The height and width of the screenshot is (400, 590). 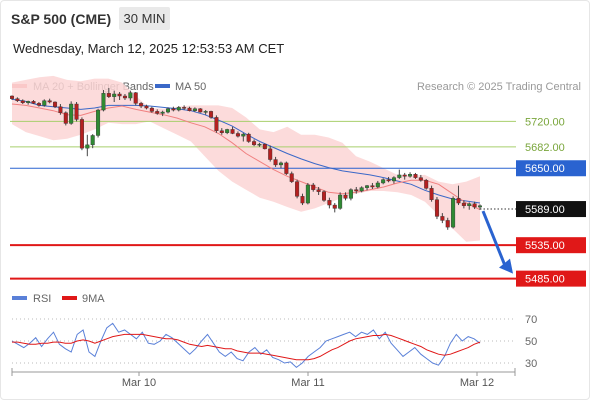 I want to click on current-price-label: 5589.00, so click(x=545, y=210).